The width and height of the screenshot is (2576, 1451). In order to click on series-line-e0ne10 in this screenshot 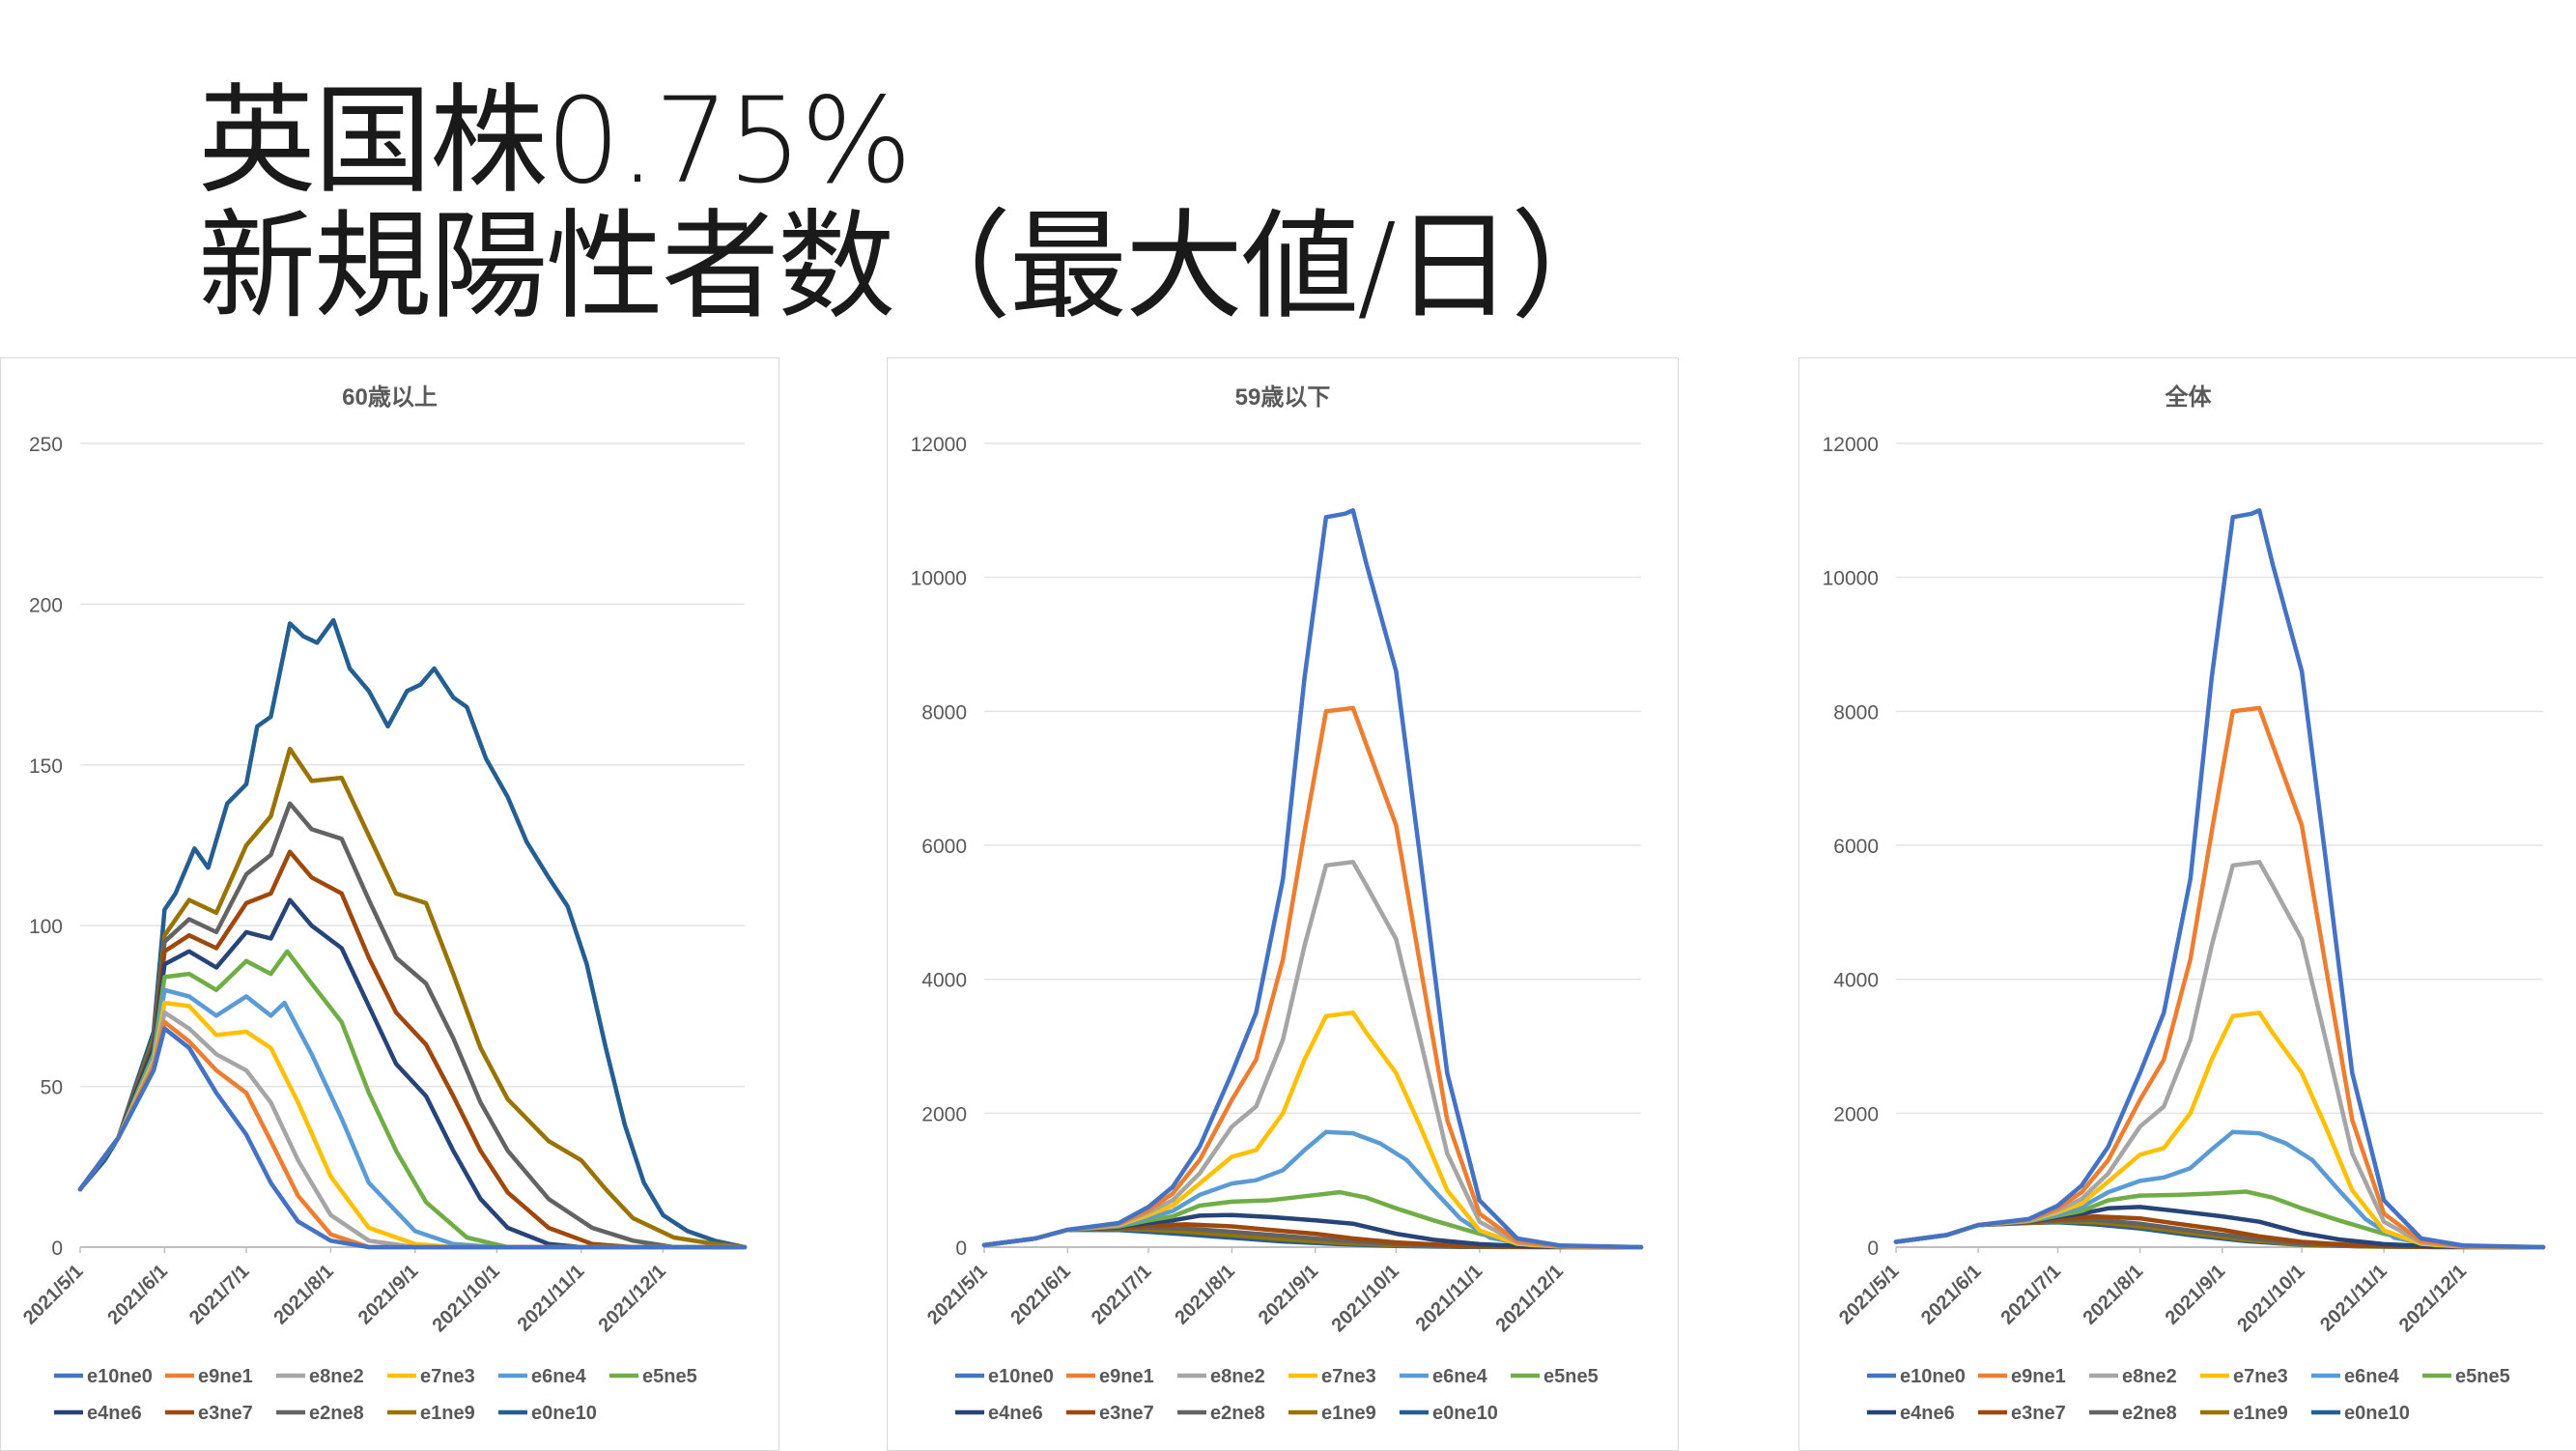, I will do `click(412, 933)`.